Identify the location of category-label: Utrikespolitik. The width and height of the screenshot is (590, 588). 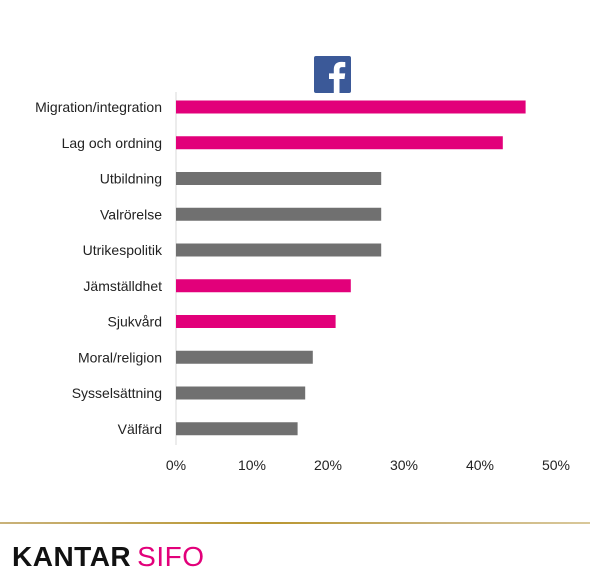
(123, 250).